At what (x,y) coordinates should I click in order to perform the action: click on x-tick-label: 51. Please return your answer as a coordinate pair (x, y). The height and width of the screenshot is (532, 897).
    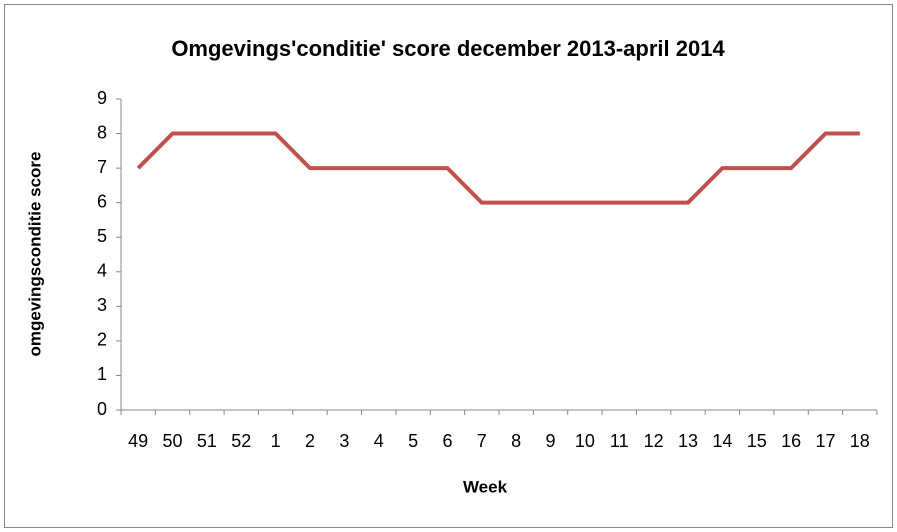
    Looking at the image, I should click on (207, 441).